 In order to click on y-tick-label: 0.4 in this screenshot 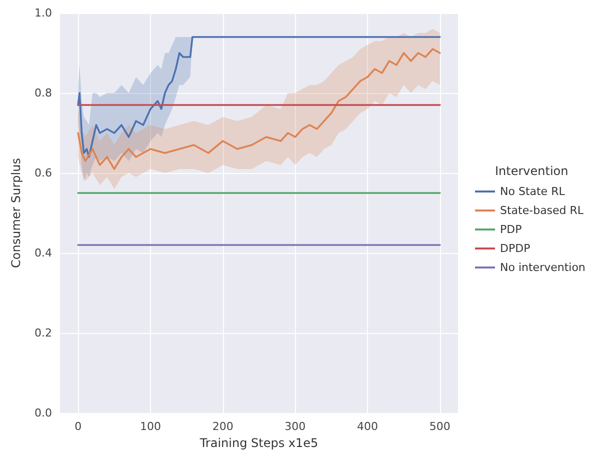, I will do `click(43, 253)`.